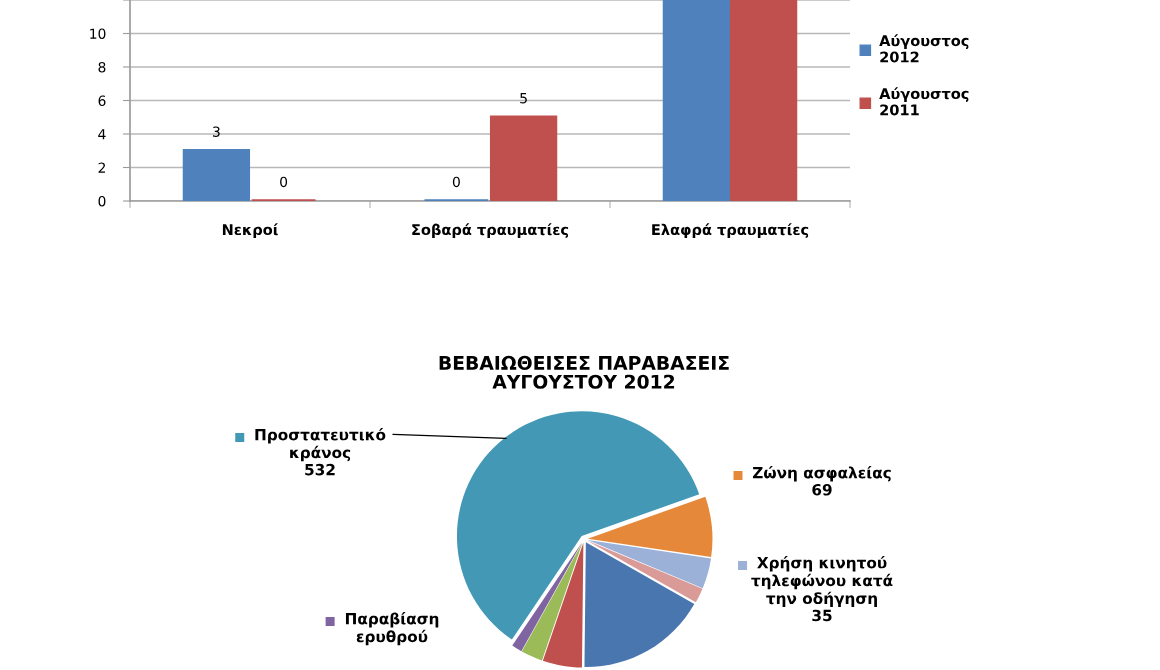  Describe the element at coordinates (320, 469) in the screenshot. I see `data-label: 532` at that location.